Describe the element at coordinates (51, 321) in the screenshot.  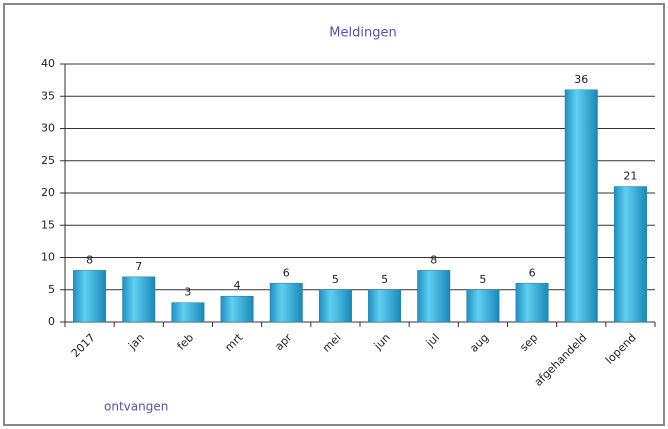
I see `y-tick-label: 0` at that location.